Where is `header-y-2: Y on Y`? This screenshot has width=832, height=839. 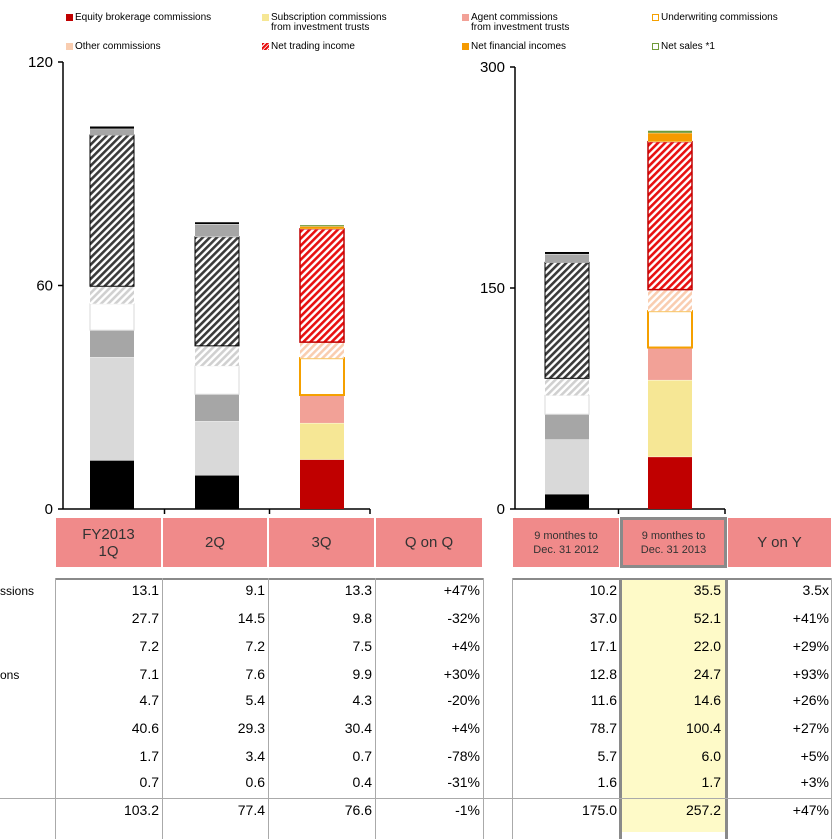 header-y-2: Y on Y is located at coordinates (779, 542).